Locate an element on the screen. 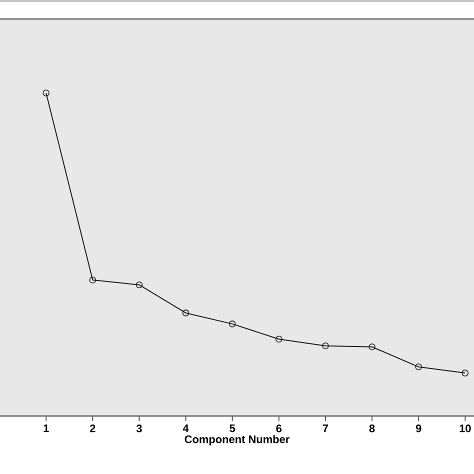 The image size is (474, 474). x-tick-label: 8 is located at coordinates (372, 428).